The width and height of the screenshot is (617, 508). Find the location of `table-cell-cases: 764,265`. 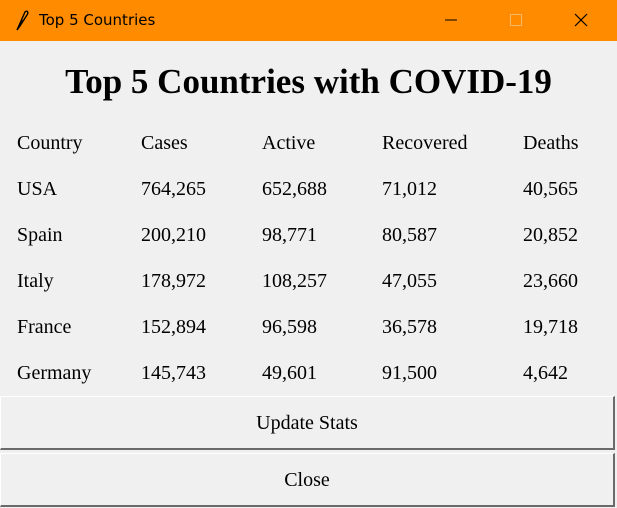

table-cell-cases: 764,265 is located at coordinates (173, 189).